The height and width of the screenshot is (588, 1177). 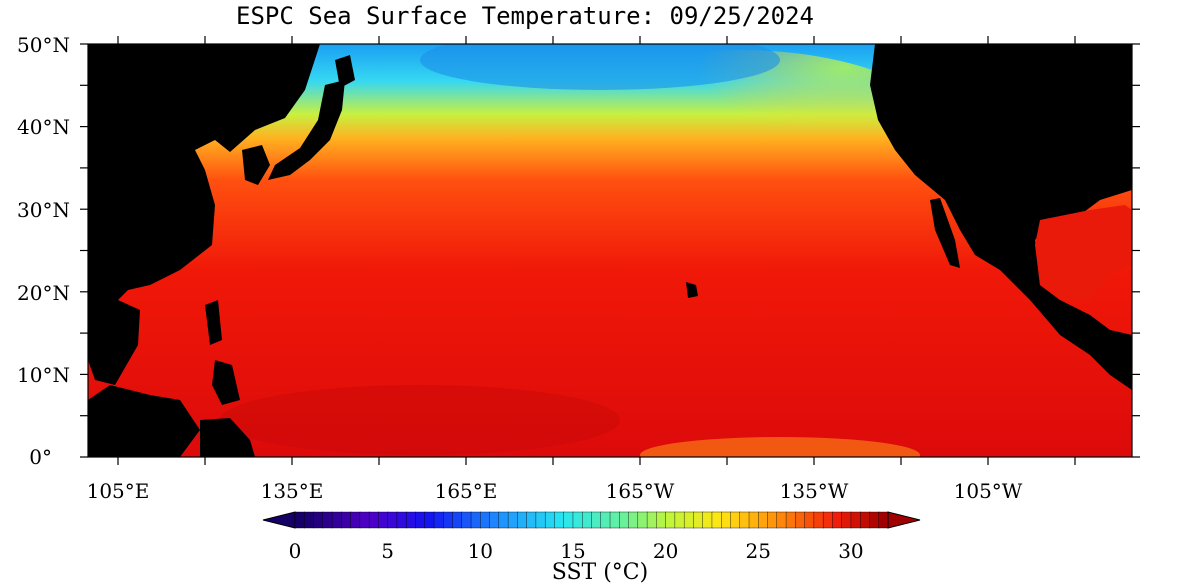 I want to click on colorbar-tick-label: 0, so click(x=295, y=551).